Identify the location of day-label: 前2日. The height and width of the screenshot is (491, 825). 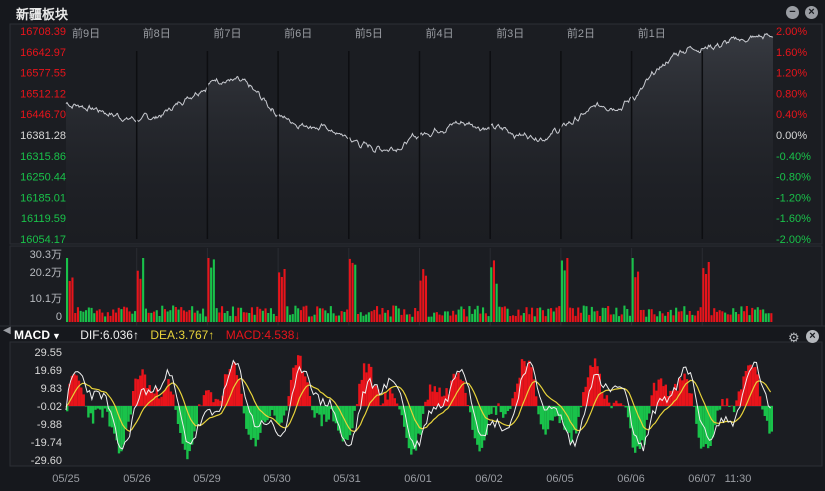
(581, 33).